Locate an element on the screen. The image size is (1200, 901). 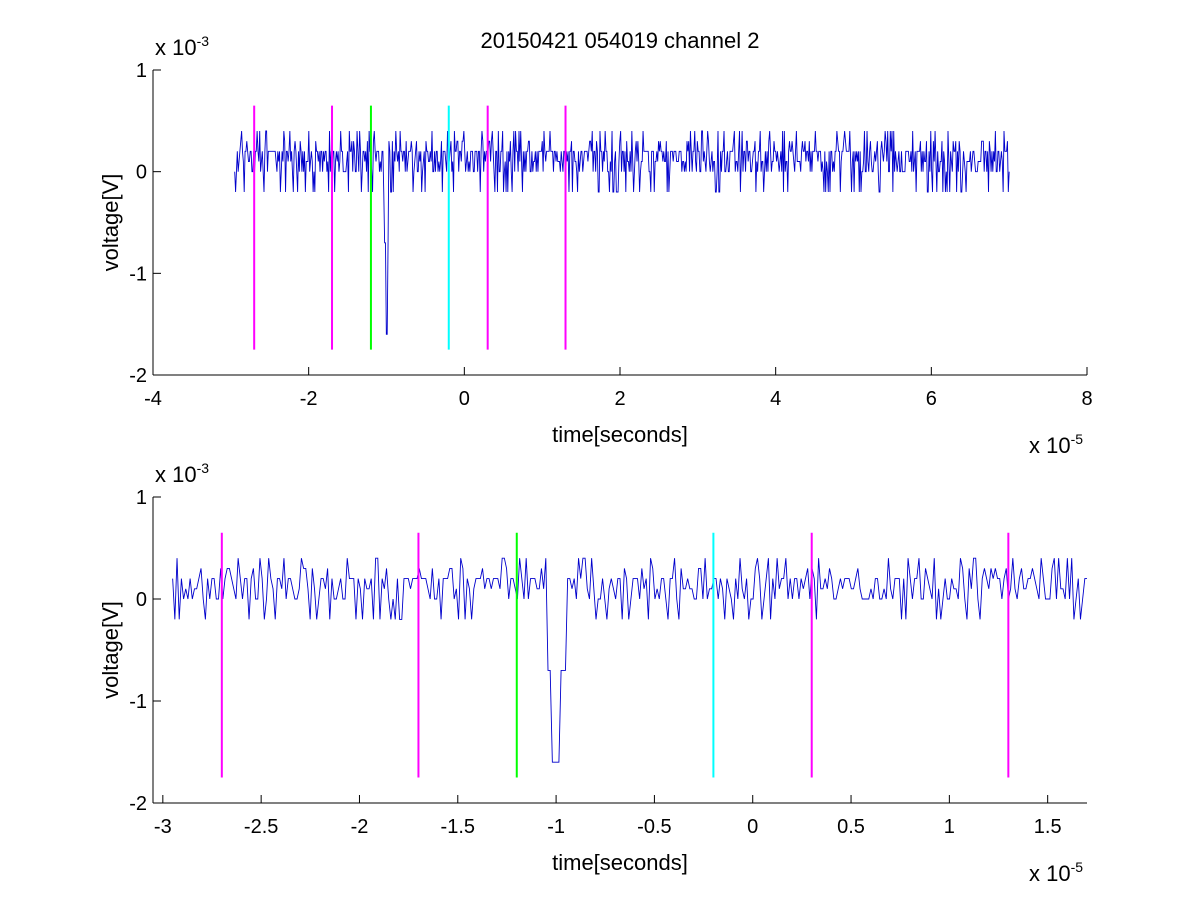
x-tick-label: -1 is located at coordinates (556, 827).